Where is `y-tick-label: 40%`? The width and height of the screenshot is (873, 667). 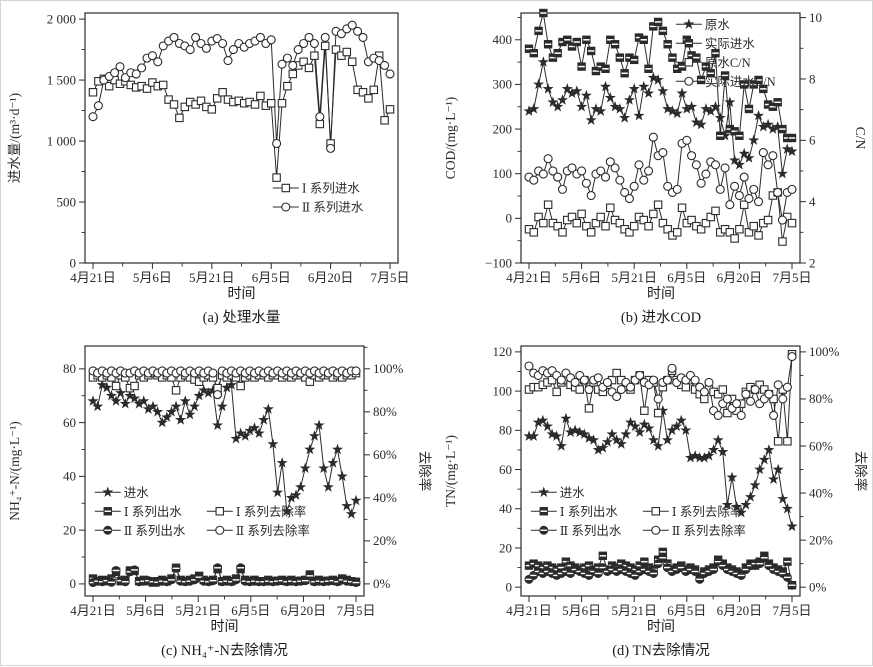 y-tick-label: 40% is located at coordinates (385, 497).